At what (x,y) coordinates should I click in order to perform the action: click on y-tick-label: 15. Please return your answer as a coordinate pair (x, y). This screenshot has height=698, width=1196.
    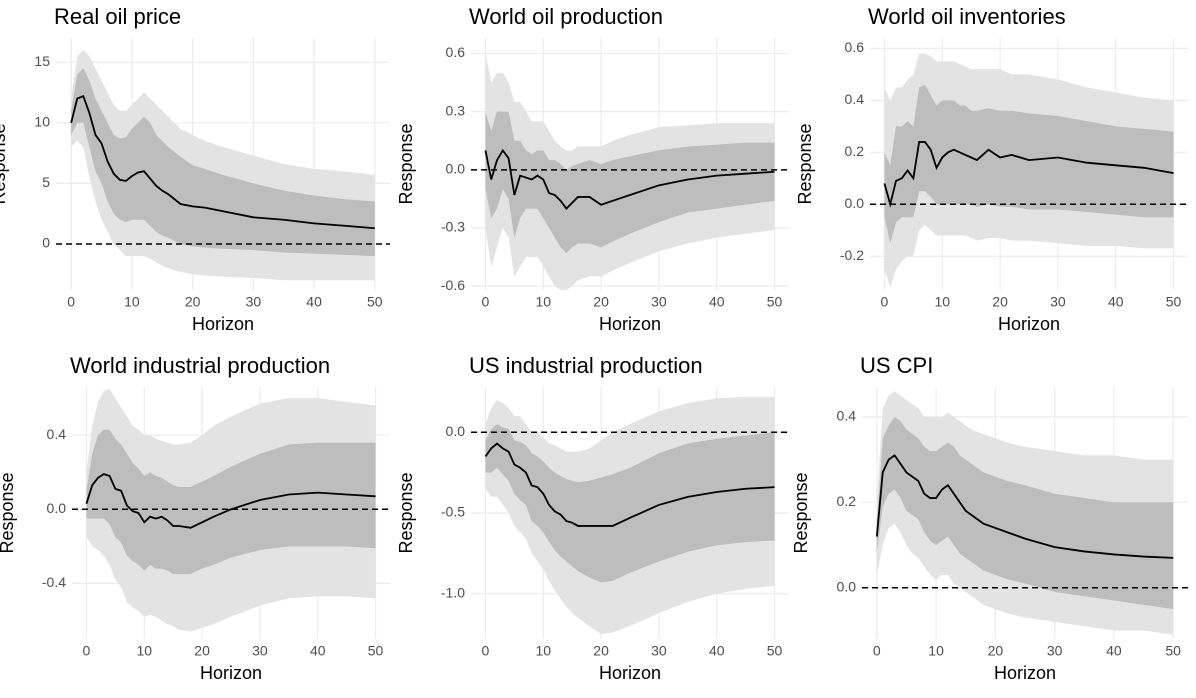
    Looking at the image, I should click on (42, 61).